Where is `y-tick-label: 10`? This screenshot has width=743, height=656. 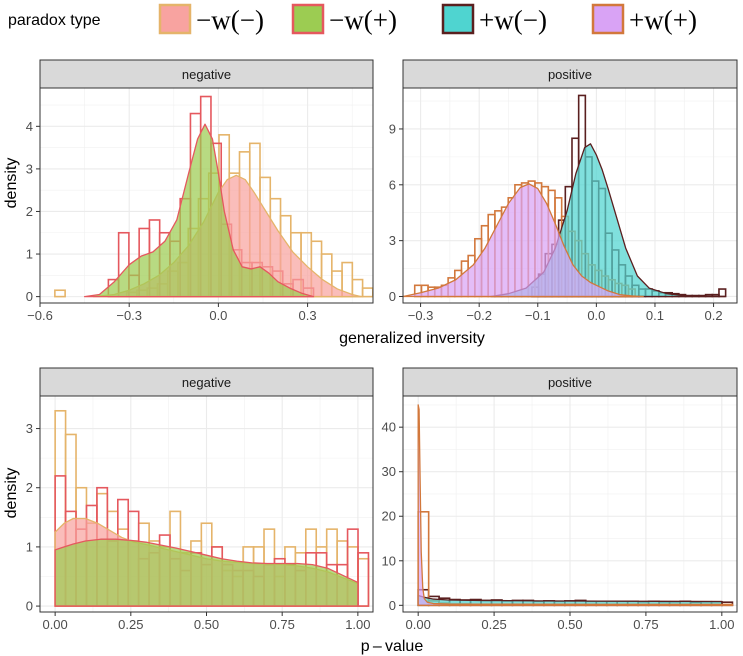 y-tick-label: 10 is located at coordinates (389, 560).